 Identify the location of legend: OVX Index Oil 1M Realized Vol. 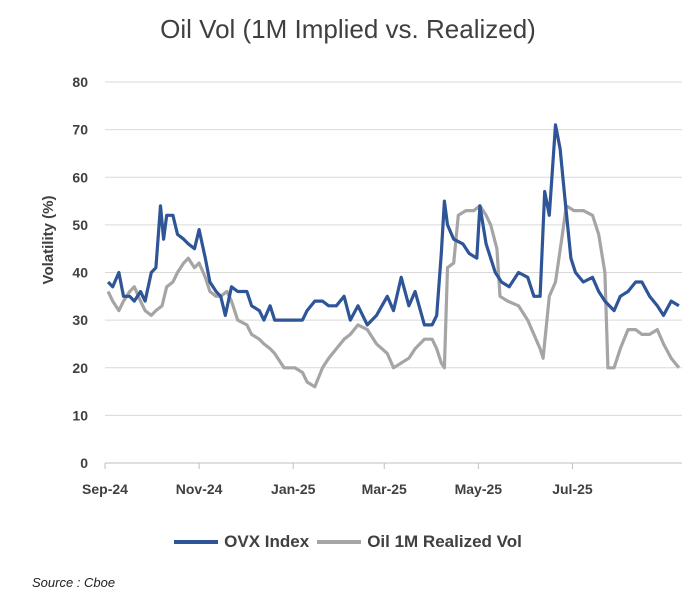
(348, 542).